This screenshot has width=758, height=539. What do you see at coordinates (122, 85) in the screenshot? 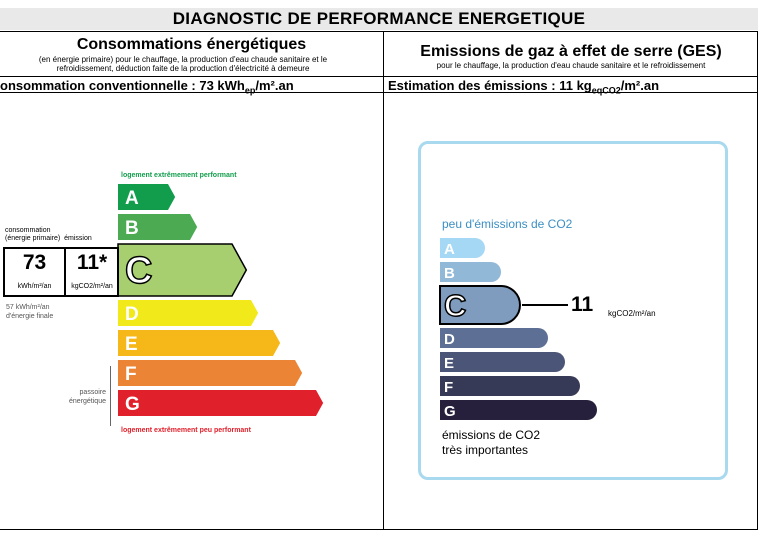
I see `energy-estimate-label: onsommation conventionnelle : 73 kWh` at bounding box center [122, 85].